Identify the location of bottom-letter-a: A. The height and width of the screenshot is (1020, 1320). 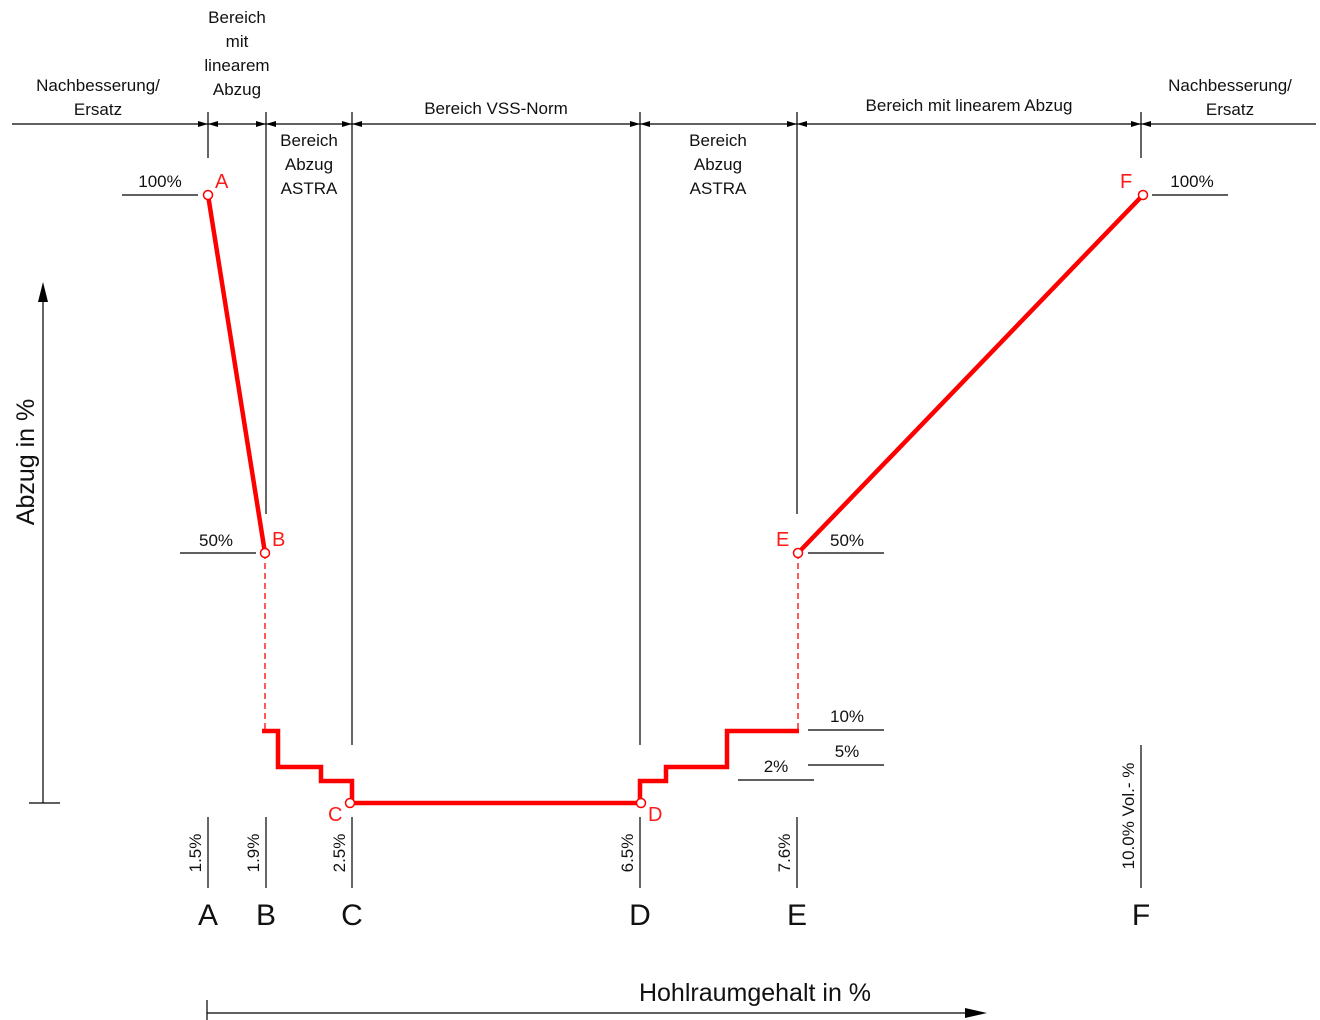
(208, 915).